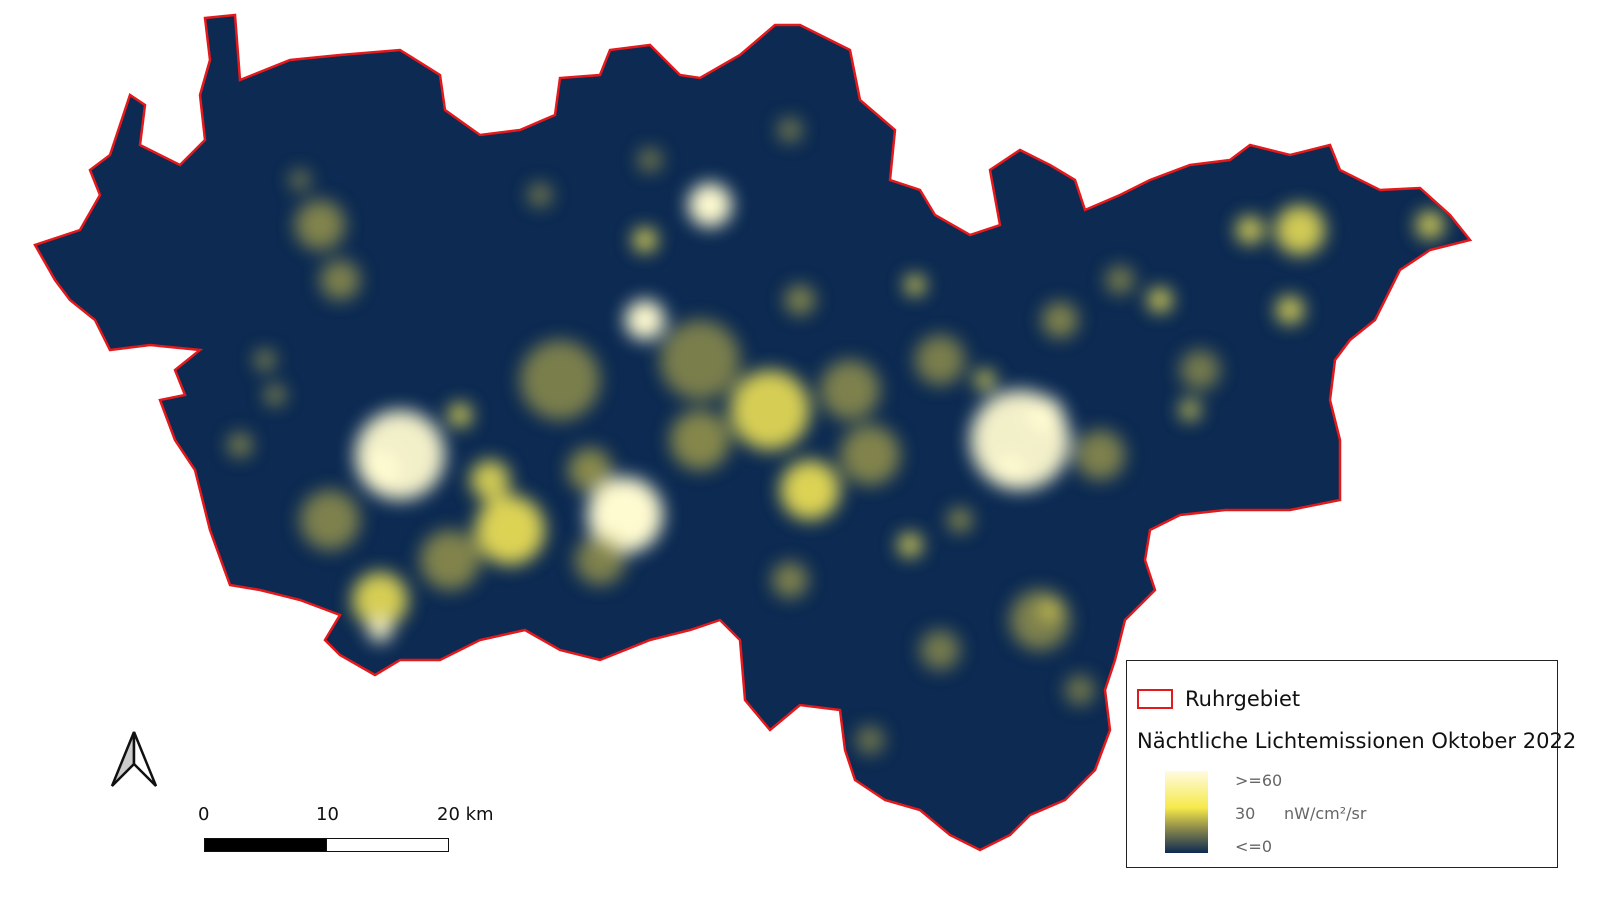 This screenshot has height=897, width=1600. Describe the element at coordinates (204, 814) in the screenshot. I see `scale-label-0: 0` at that location.